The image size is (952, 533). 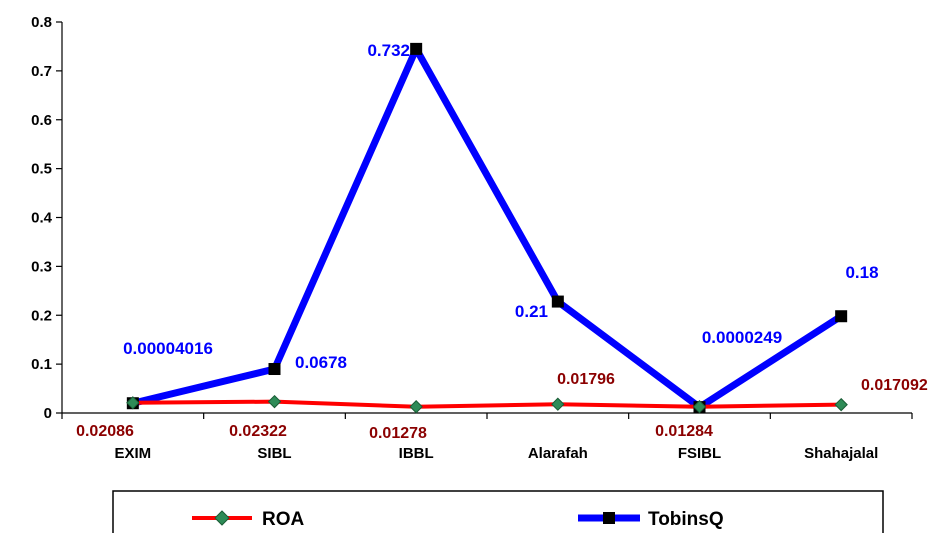 What do you see at coordinates (531, 311) in the screenshot?
I see `data-label-tobinsq: 0.21` at bounding box center [531, 311].